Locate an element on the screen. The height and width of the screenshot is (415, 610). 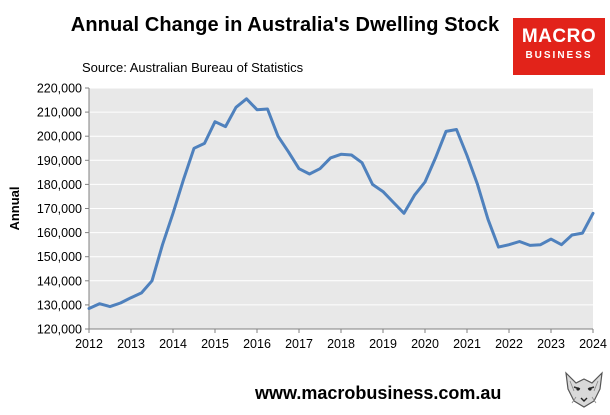
x-tick-label: 2017 is located at coordinates (299, 344).